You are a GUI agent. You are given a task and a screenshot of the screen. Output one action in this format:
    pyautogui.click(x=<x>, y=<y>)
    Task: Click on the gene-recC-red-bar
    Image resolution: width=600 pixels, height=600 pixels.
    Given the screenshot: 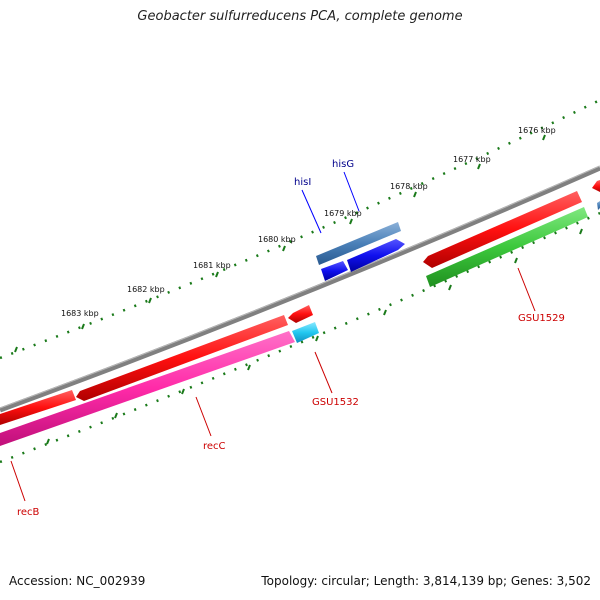 What is the action you would take?
    pyautogui.click(x=182, y=358)
    